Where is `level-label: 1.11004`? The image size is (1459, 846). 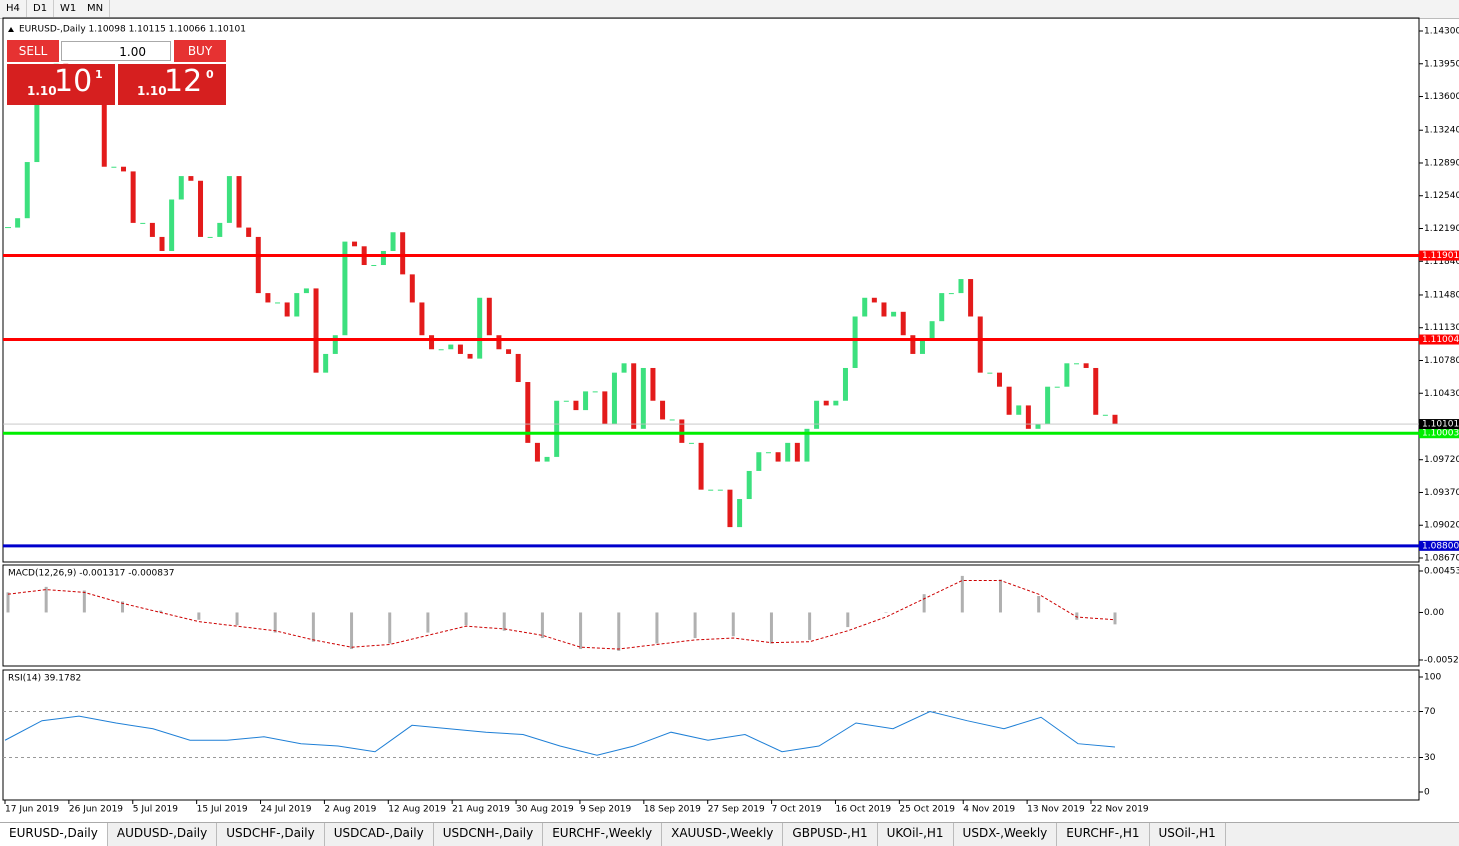
level-label: 1.11004 is located at coordinates (1440, 340).